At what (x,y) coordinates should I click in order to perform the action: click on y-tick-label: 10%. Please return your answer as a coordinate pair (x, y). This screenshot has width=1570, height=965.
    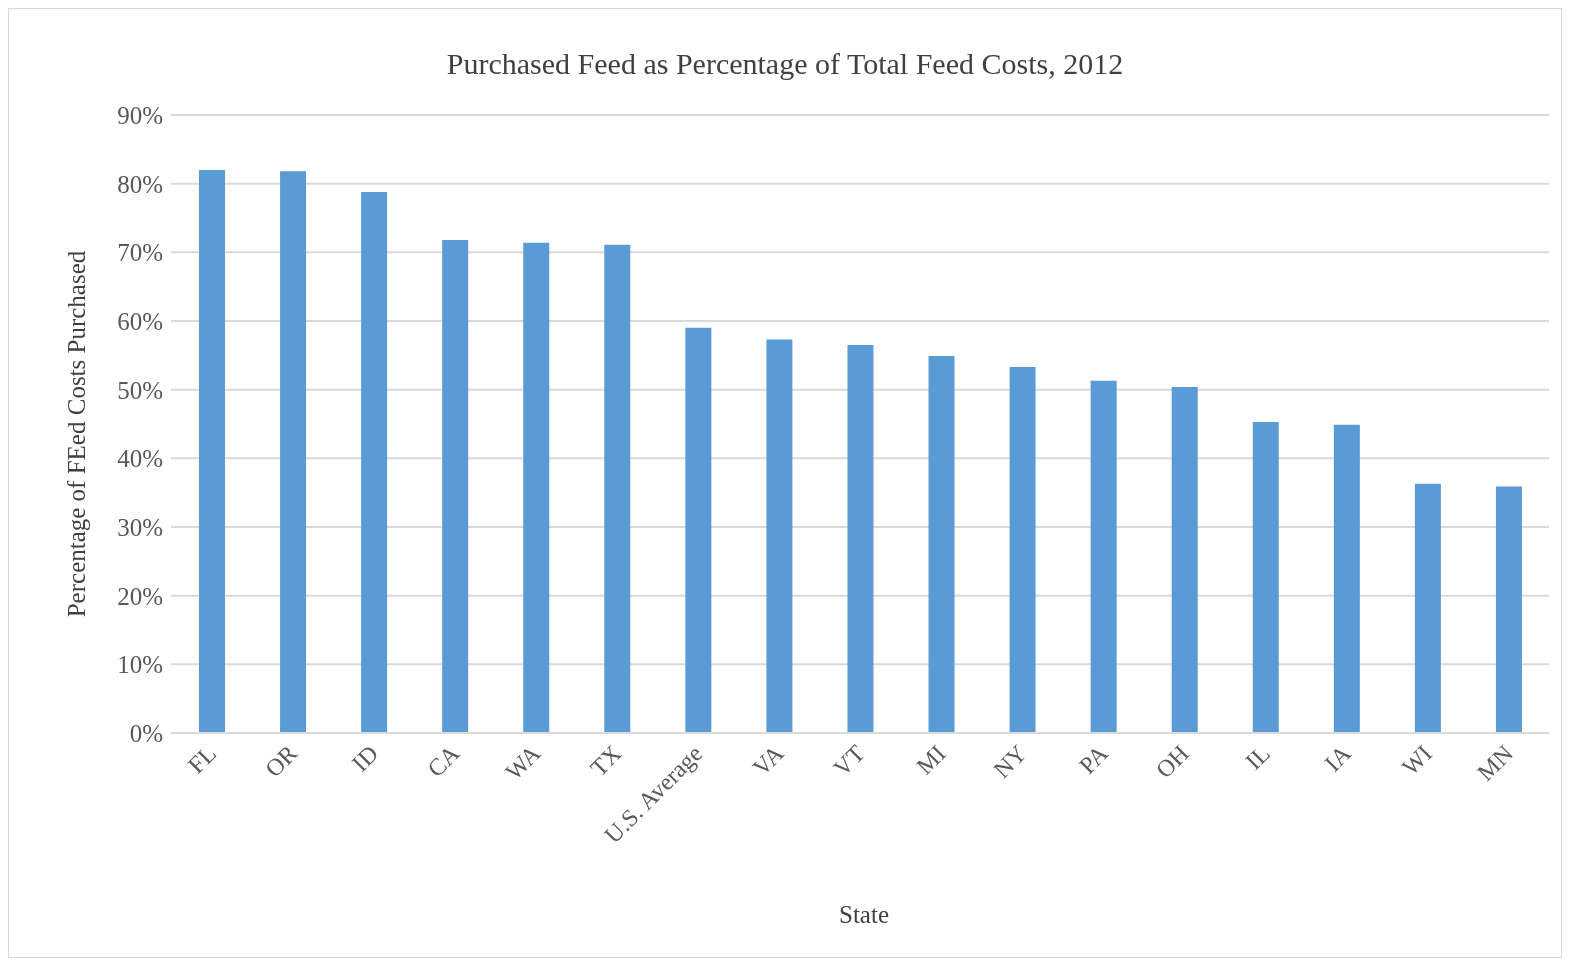
    Looking at the image, I should click on (140, 665).